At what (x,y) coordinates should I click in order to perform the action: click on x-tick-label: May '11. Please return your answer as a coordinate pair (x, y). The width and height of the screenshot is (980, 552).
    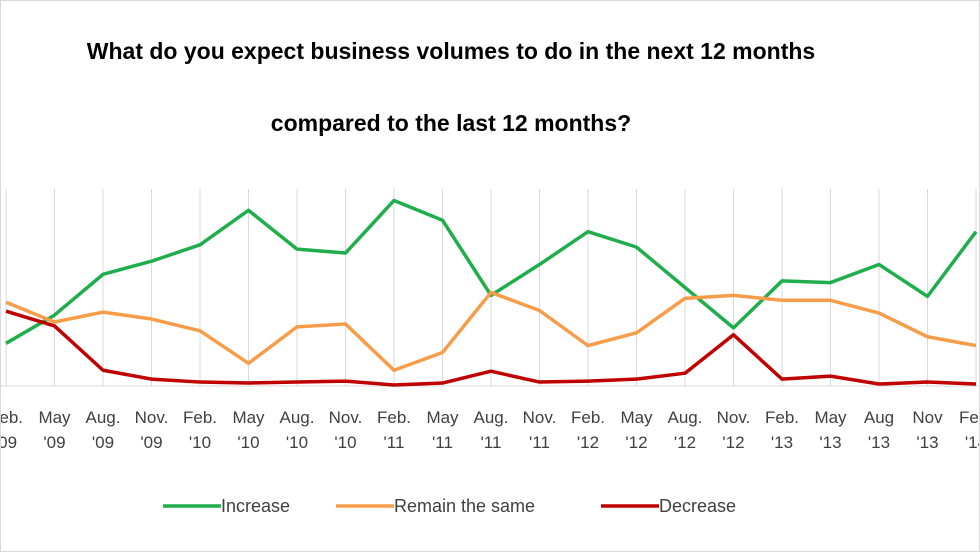
    Looking at the image, I should click on (442, 430).